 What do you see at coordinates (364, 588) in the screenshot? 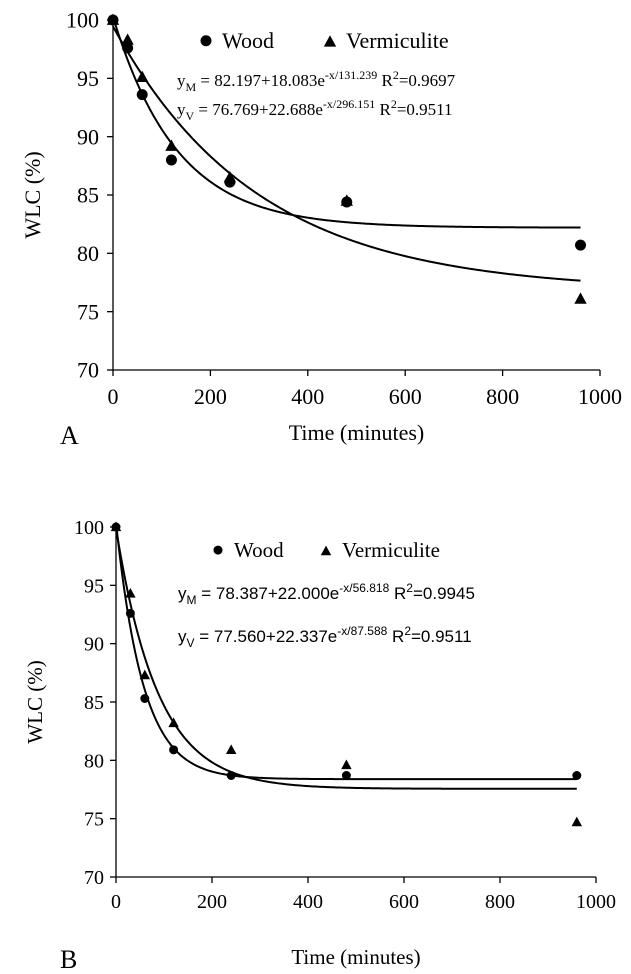
I see `equation-sup: -x/56.818` at bounding box center [364, 588].